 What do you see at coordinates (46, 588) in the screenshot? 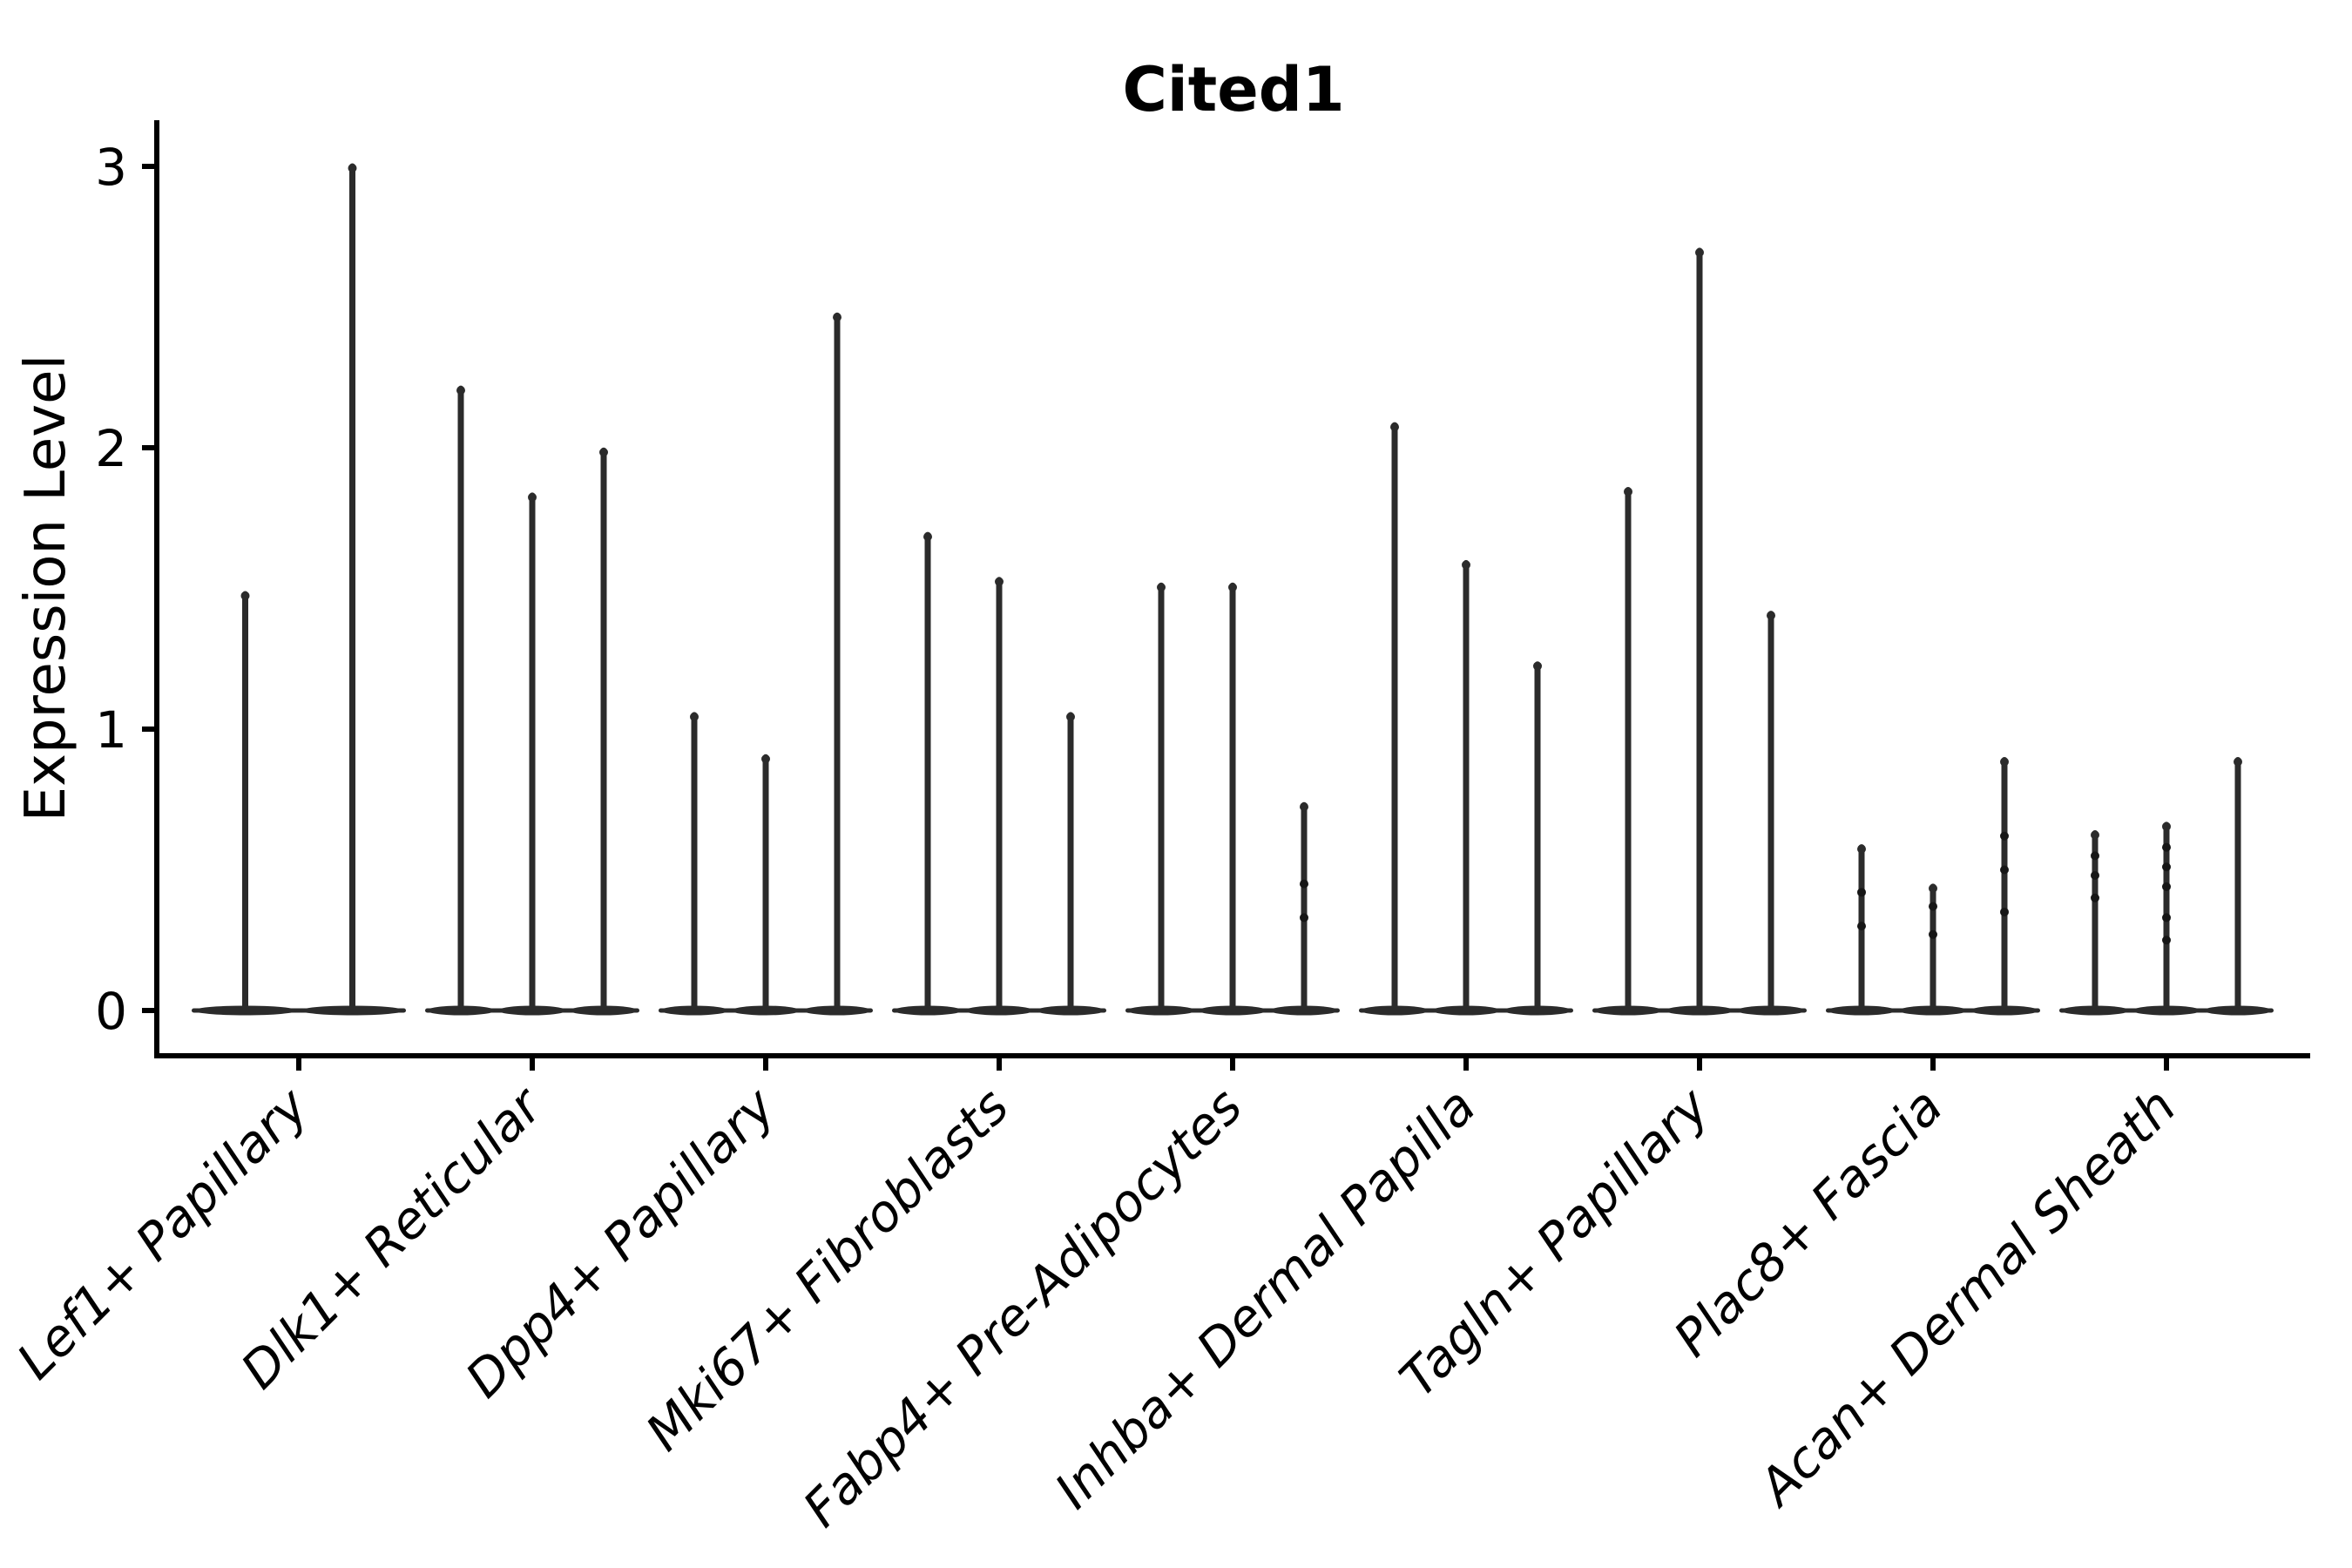
I see `y-axis-label: Expression Level` at bounding box center [46, 588].